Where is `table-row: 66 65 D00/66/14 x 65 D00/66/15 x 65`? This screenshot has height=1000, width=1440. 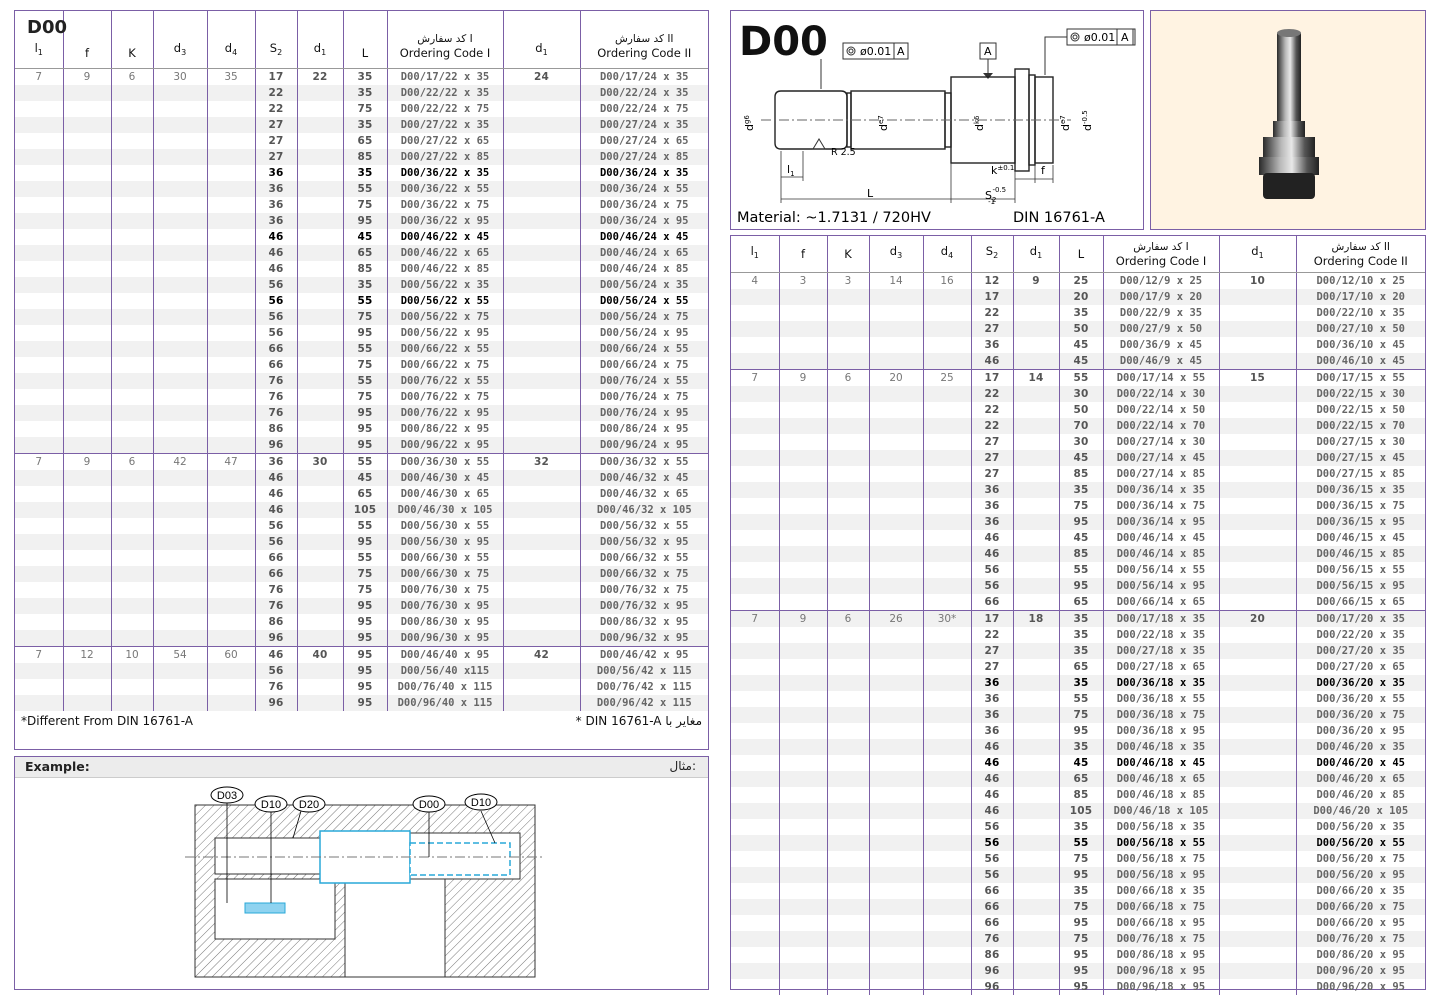 table-row: 66 65 D00/66/14 x 65 D00/66/15 x 65 is located at coordinates (1078, 601).